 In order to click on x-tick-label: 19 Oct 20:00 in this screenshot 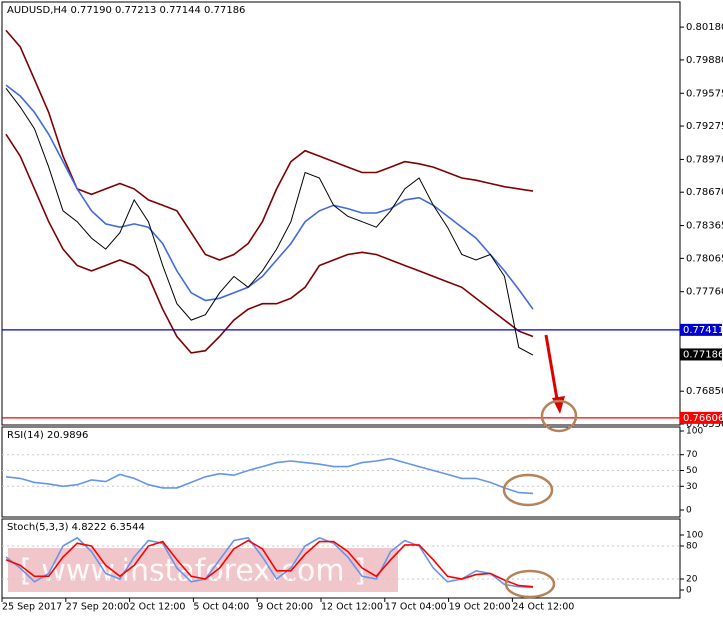, I will do `click(480, 607)`.